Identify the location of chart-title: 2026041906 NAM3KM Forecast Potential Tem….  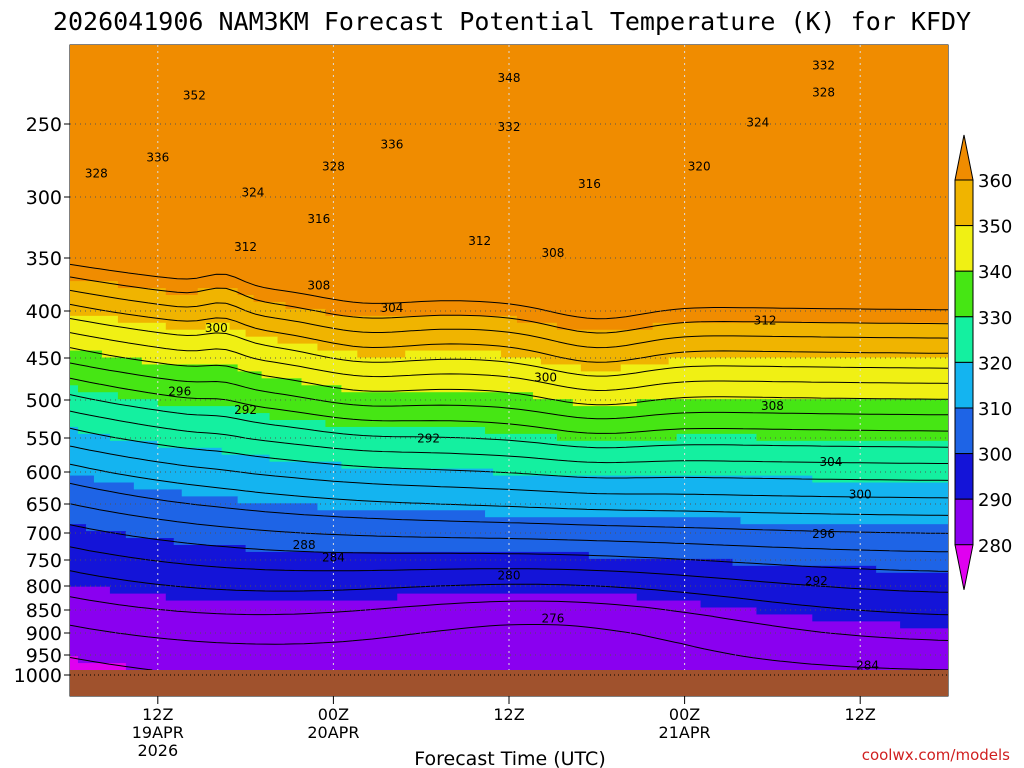
(512, 21).